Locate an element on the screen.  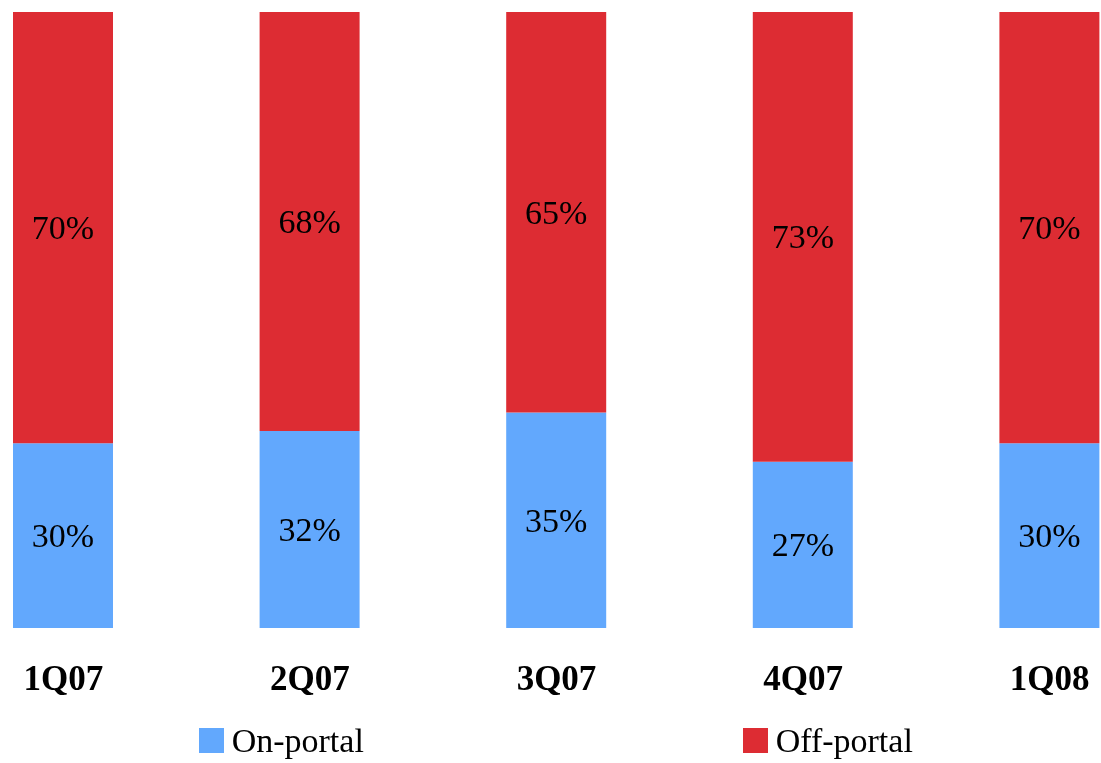
data-label: 27% is located at coordinates (802, 545).